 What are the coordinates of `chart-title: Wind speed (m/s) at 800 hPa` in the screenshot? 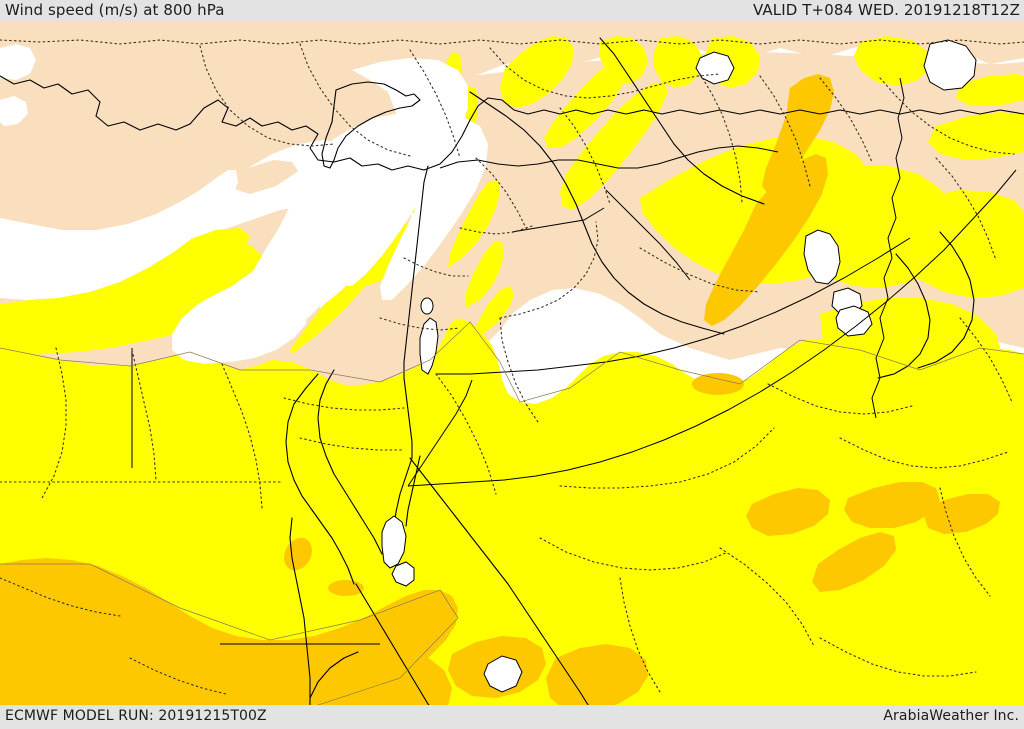 It's located at (115, 10).